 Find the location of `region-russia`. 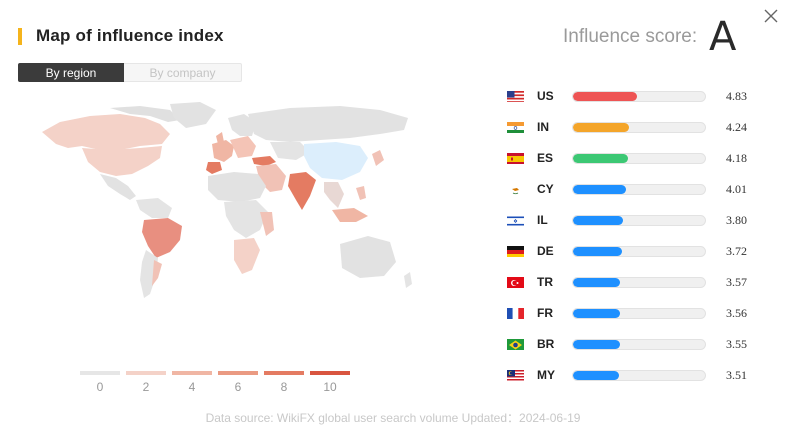

region-russia is located at coordinates (328, 124).